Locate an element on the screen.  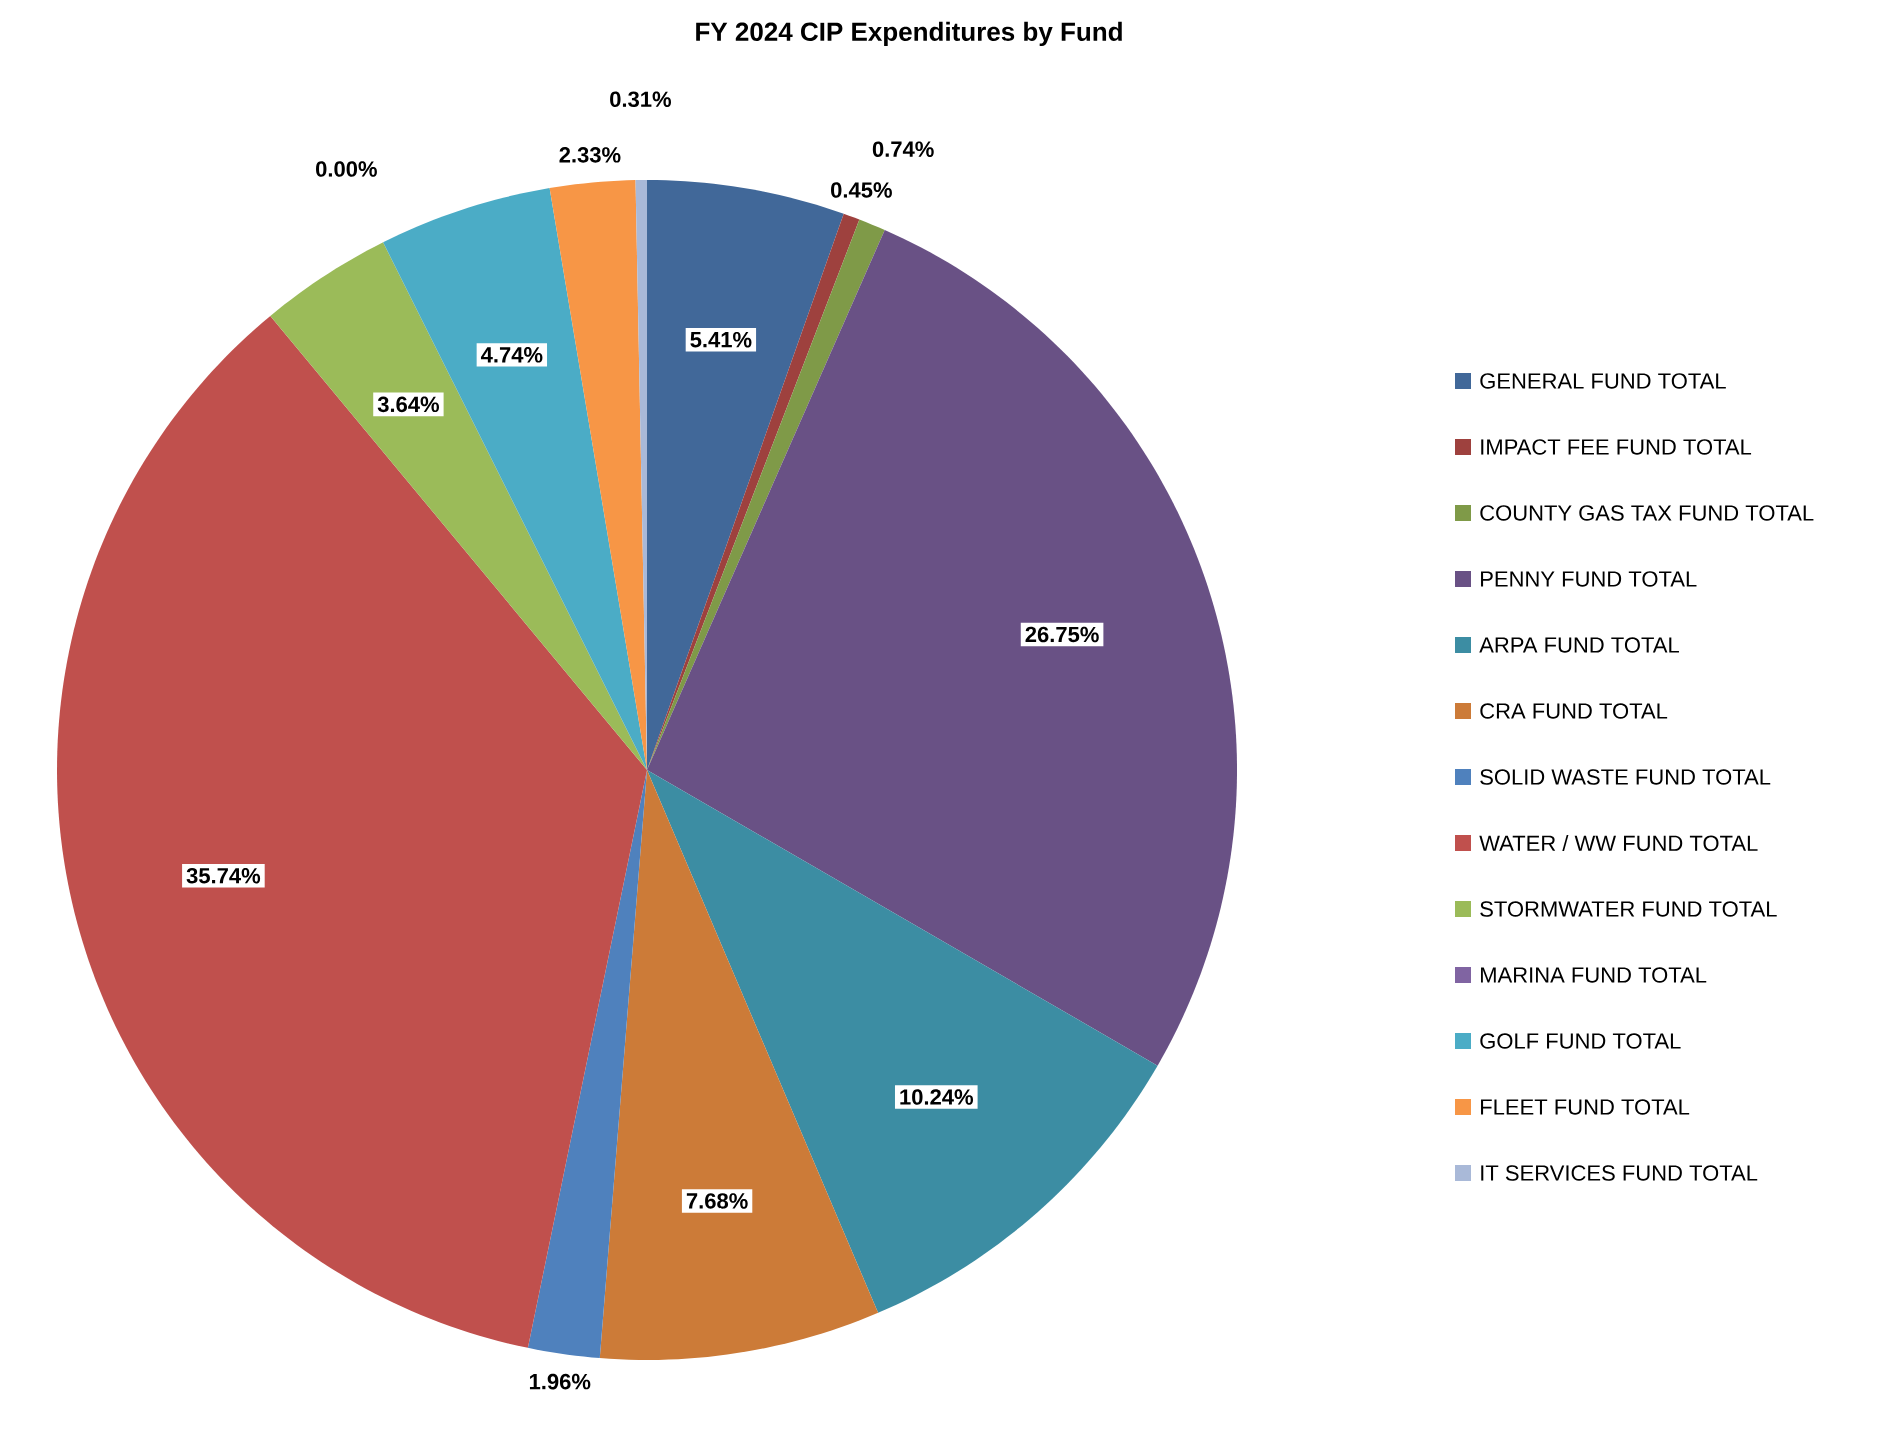
data-label: 0.45% is located at coordinates (861, 190).